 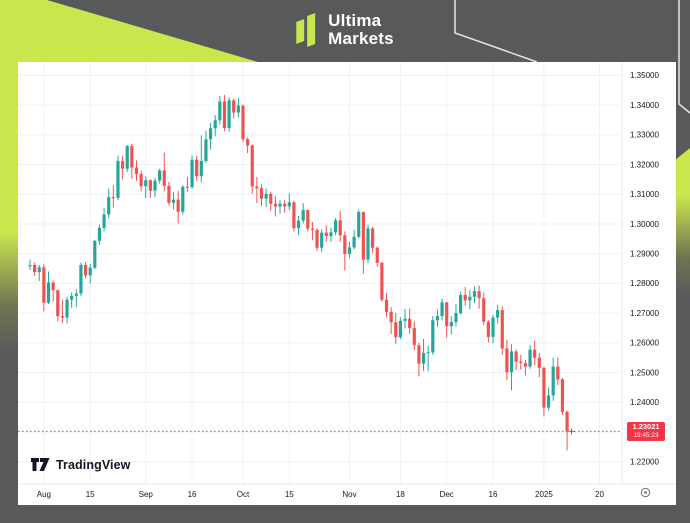 I want to click on tradingview-attribution: TradingView, so click(x=81, y=465).